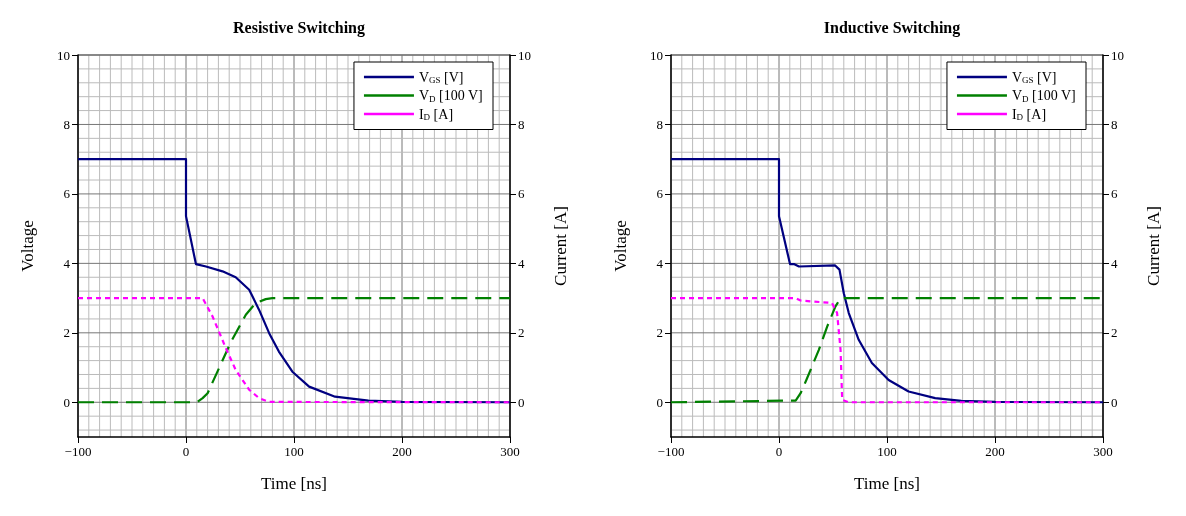  I want to click on chart-title: Resistive Switching, so click(299, 27).